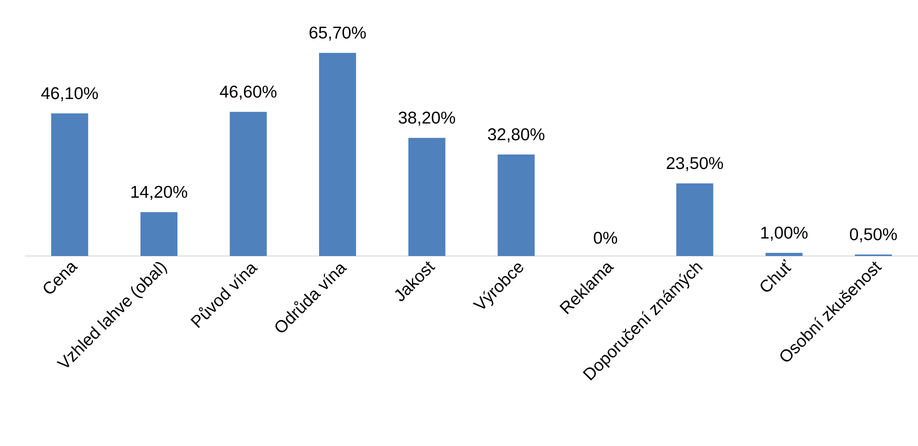 The width and height of the screenshot is (918, 446). What do you see at coordinates (427, 119) in the screenshot?
I see `data-label: 38,20%` at bounding box center [427, 119].